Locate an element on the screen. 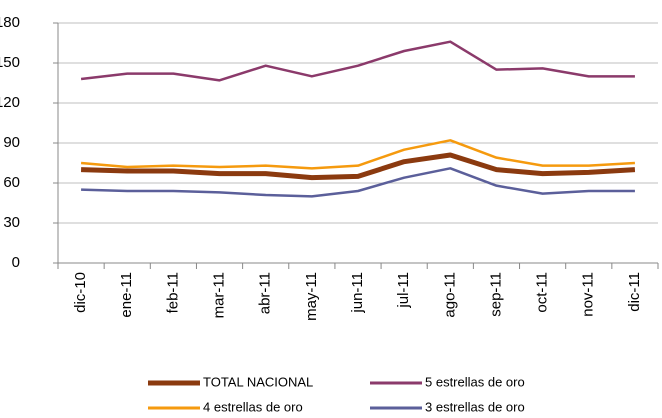 The height and width of the screenshot is (418, 662). x-tick-label: jul-11 is located at coordinates (403, 290).